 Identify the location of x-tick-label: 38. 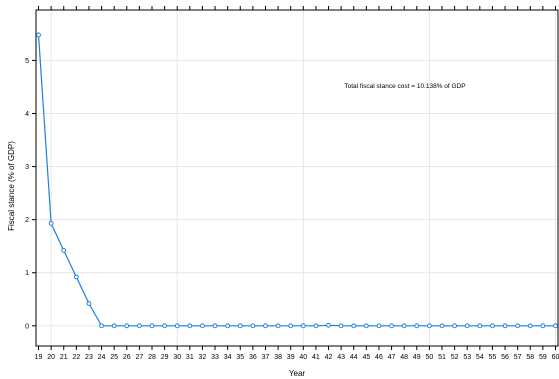
(278, 357).